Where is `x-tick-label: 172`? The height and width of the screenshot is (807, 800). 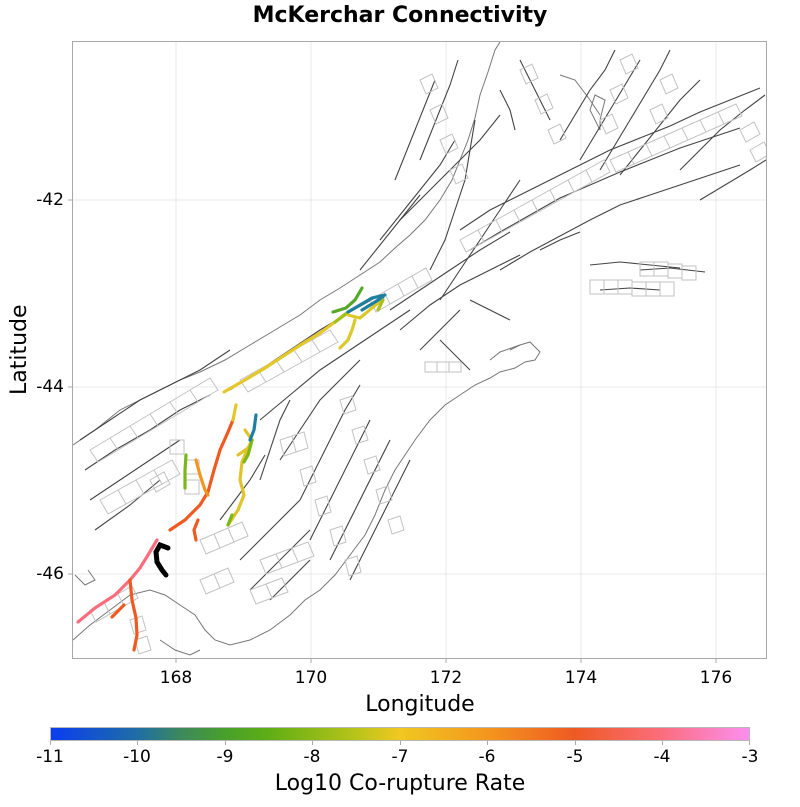 x-tick-label: 172 is located at coordinates (446, 678).